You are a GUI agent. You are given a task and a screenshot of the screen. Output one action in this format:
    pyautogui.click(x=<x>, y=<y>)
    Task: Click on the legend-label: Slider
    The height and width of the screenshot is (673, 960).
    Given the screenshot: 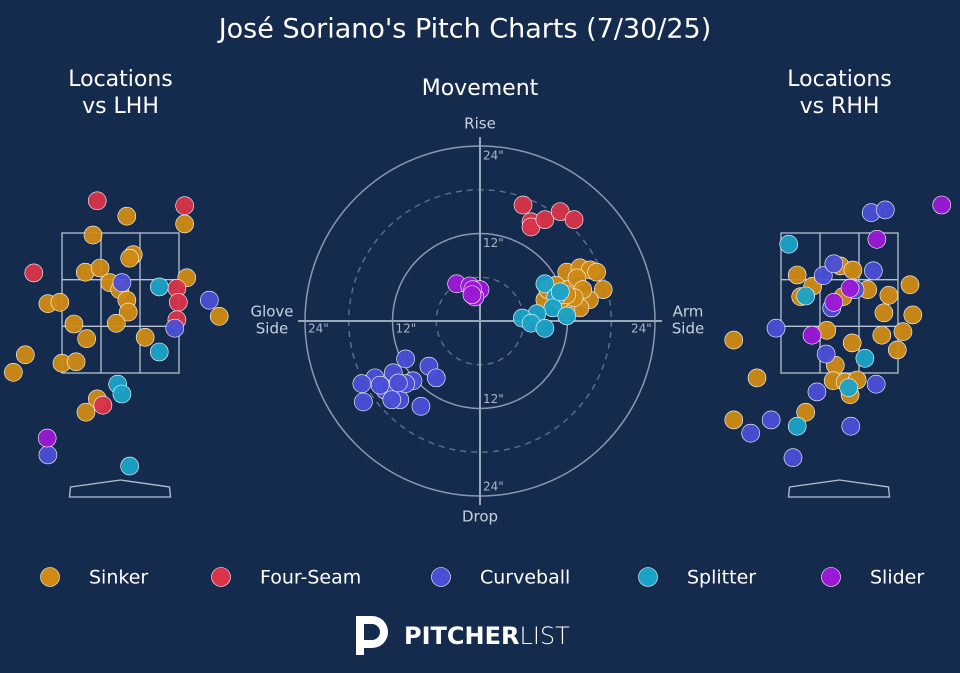 What is the action you would take?
    pyautogui.click(x=897, y=578)
    